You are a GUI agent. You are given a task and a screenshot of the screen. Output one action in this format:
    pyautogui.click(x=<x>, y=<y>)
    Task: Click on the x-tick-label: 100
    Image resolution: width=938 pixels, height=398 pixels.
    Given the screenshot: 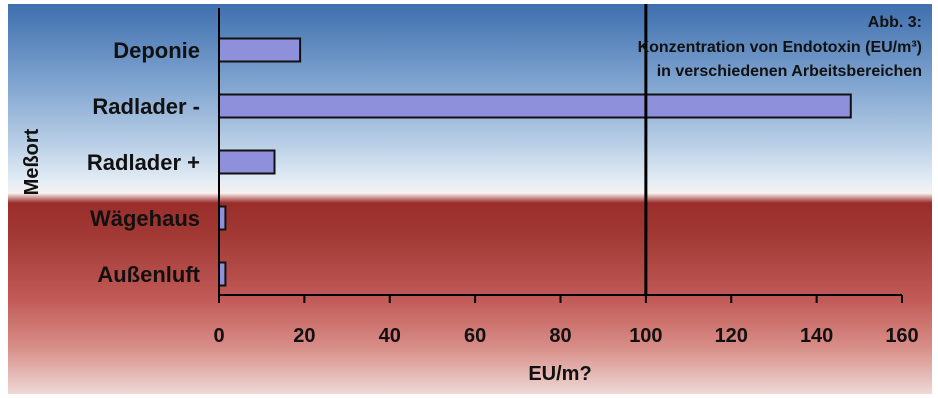 What is the action you would take?
    pyautogui.click(x=645, y=336)
    